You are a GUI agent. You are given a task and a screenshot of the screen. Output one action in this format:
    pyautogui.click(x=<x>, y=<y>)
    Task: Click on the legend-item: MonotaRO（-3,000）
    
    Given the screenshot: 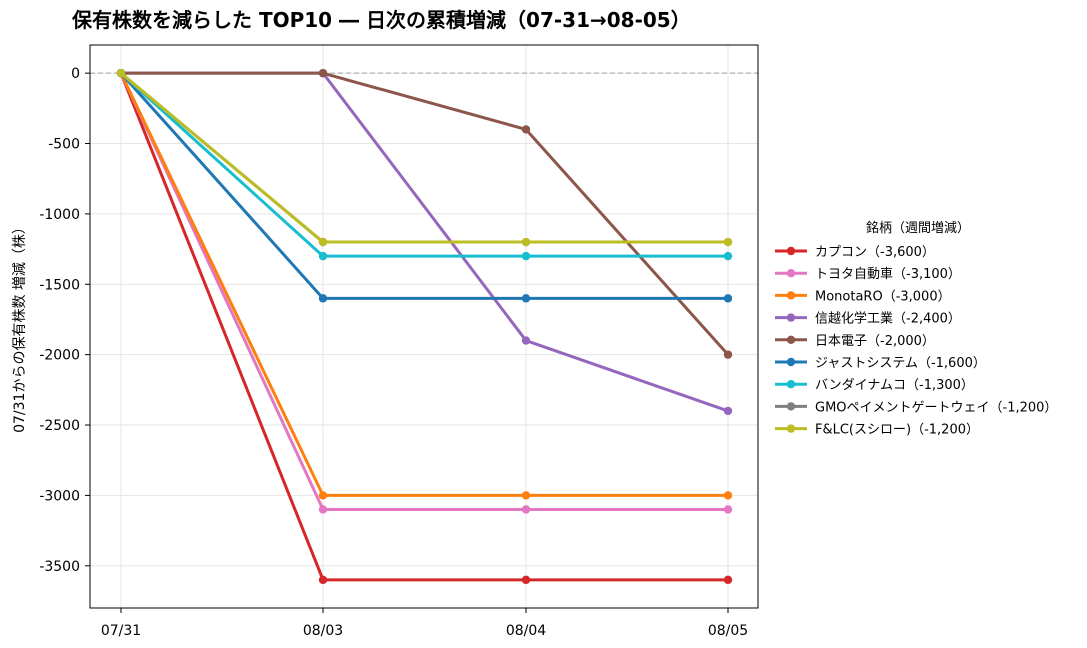 What is the action you would take?
    pyautogui.click(x=863, y=296)
    